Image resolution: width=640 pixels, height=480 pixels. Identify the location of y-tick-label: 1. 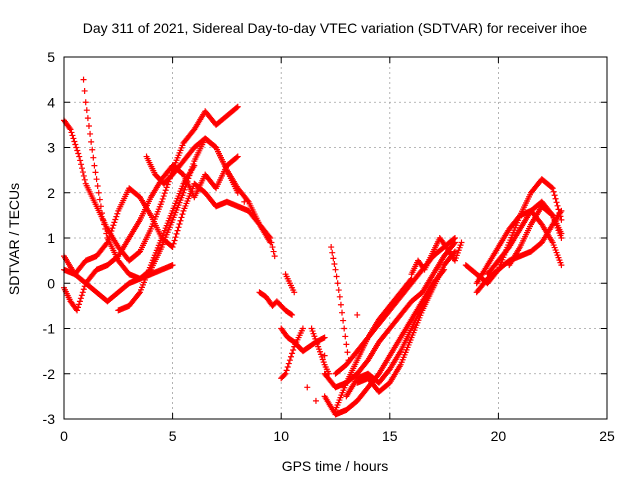
(51, 238).